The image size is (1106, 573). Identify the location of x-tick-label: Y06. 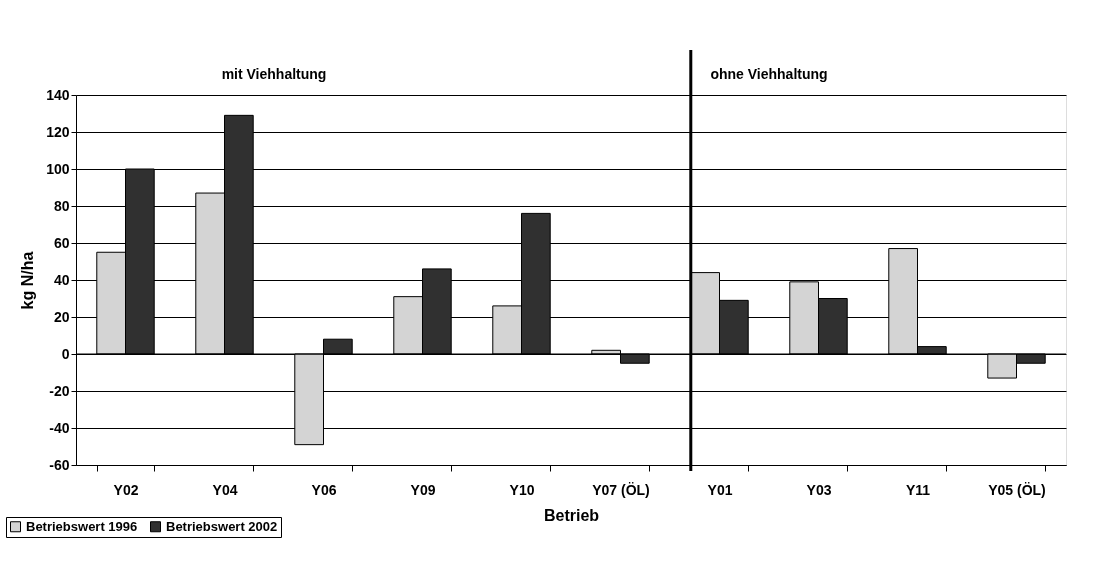
(324, 489).